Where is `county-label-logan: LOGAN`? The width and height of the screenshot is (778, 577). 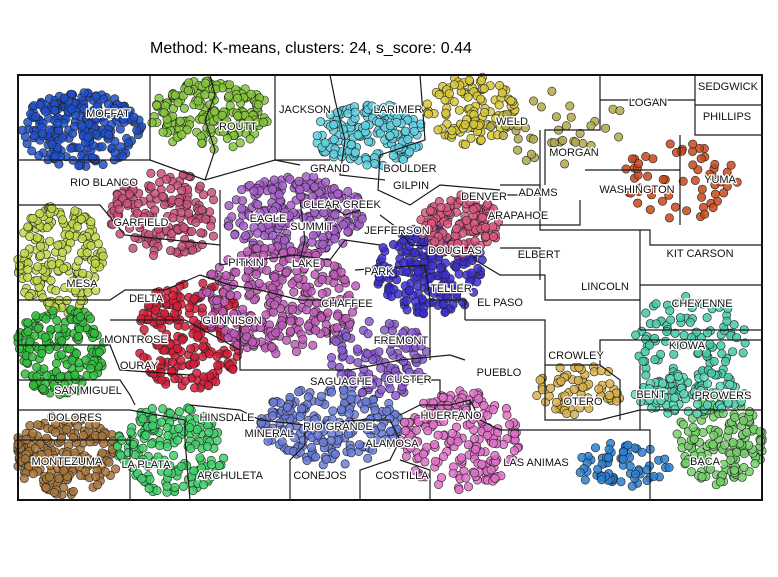
county-label-logan: LOGAN is located at coordinates (648, 103).